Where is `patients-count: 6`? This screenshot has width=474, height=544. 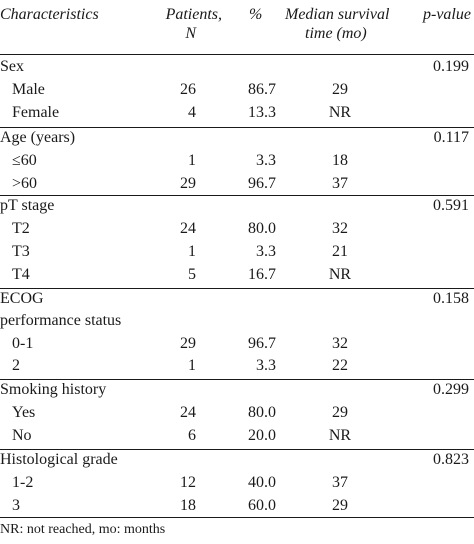
patients-count: 6 is located at coordinates (192, 435).